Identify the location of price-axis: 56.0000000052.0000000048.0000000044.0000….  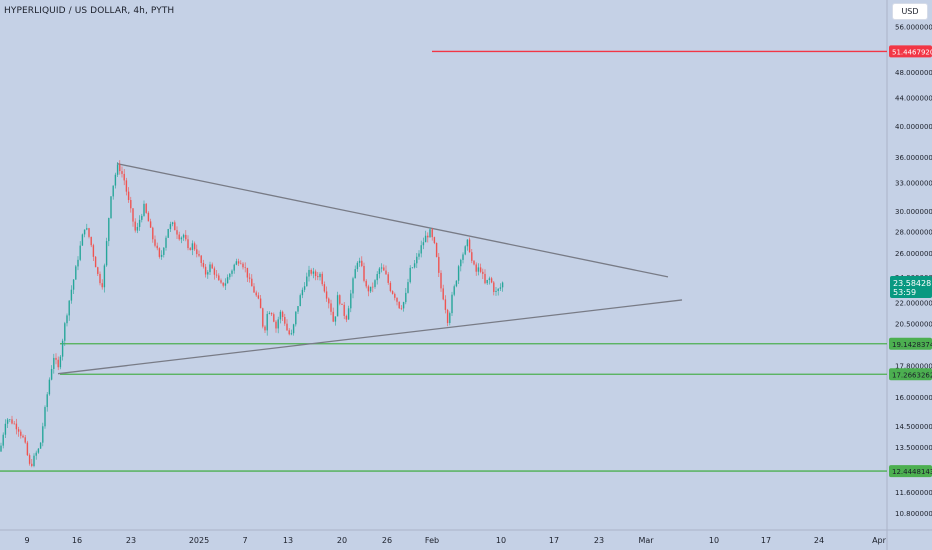
(913, 270).